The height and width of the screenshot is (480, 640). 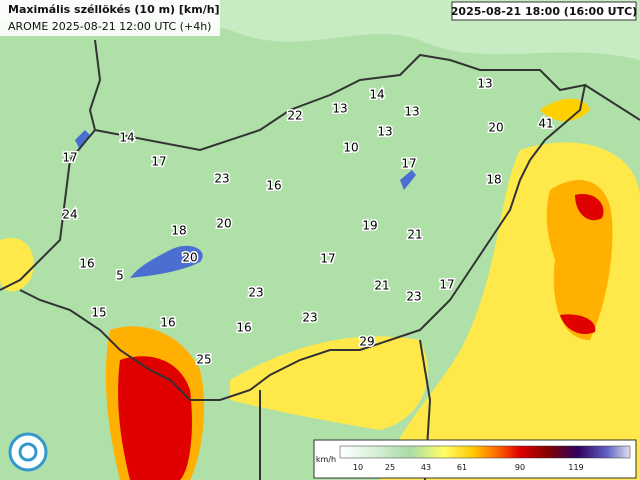 I want to click on time-box, so click(x=544, y=11).